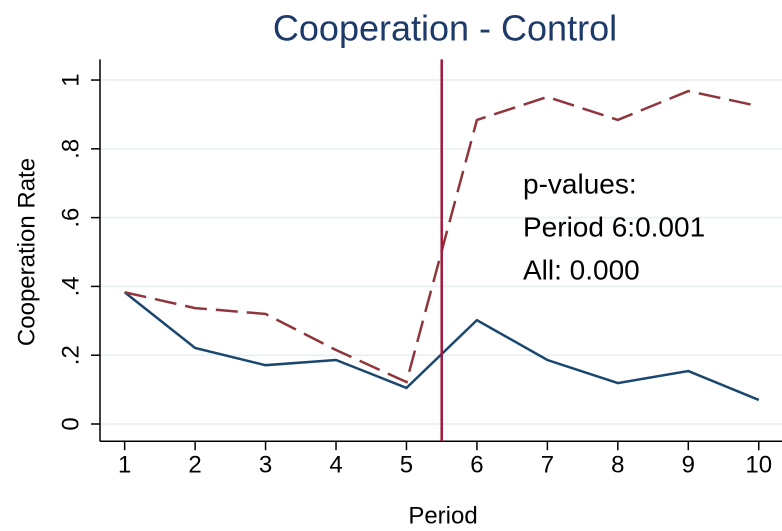 The image size is (782, 531). What do you see at coordinates (70, 79) in the screenshot?
I see `y-tick-label: 1` at bounding box center [70, 79].